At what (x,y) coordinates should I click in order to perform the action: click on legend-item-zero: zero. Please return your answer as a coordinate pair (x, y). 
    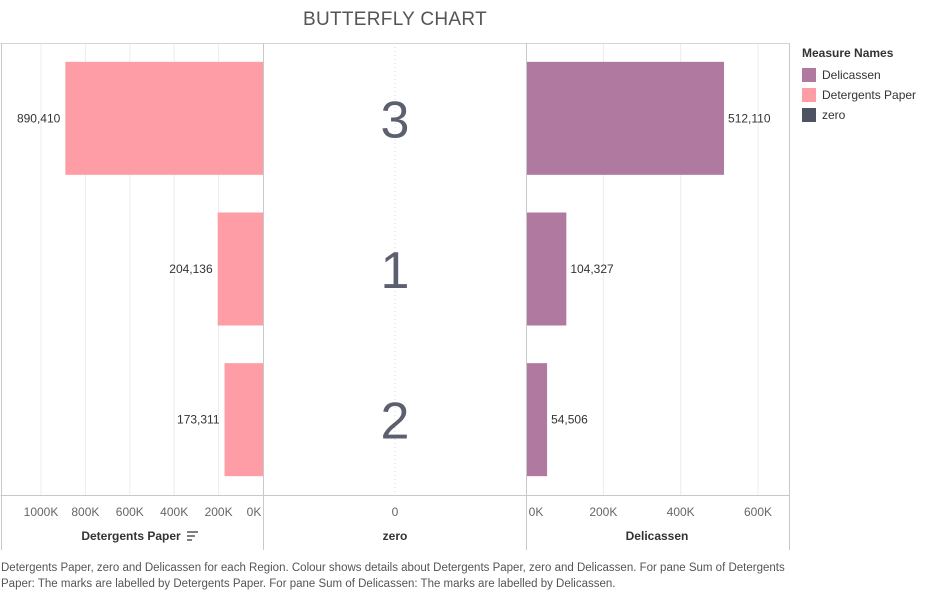
    Looking at the image, I should click on (871, 115).